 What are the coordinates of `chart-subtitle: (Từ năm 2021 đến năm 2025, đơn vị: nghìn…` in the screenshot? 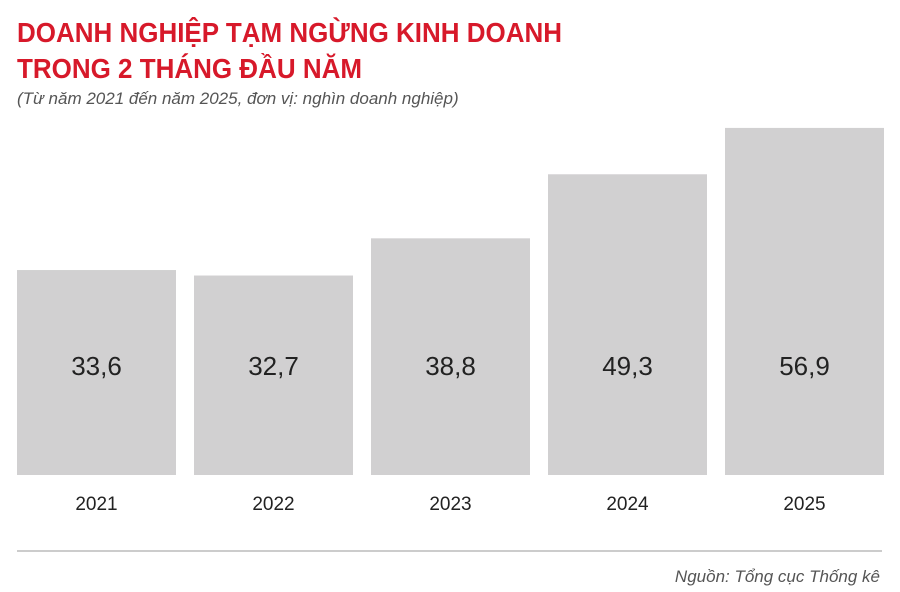 It's located at (238, 98).